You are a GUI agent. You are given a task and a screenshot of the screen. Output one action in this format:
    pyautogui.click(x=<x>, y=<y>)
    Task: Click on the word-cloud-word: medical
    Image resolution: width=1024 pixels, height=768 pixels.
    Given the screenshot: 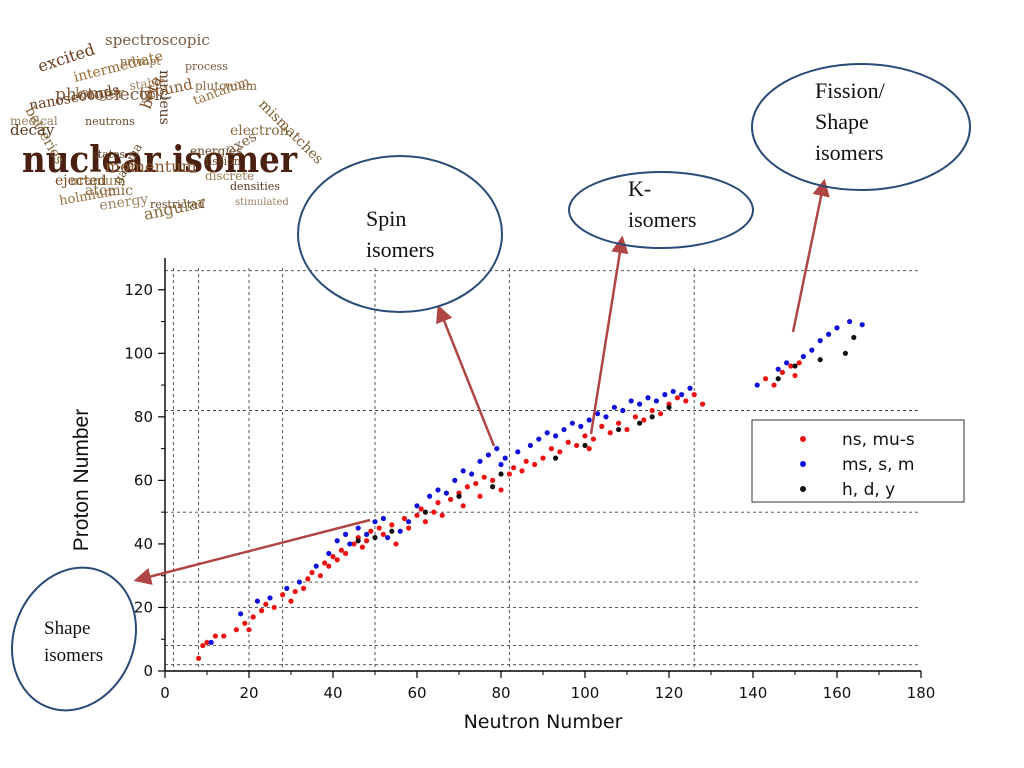 What is the action you would take?
    pyautogui.click(x=34, y=121)
    